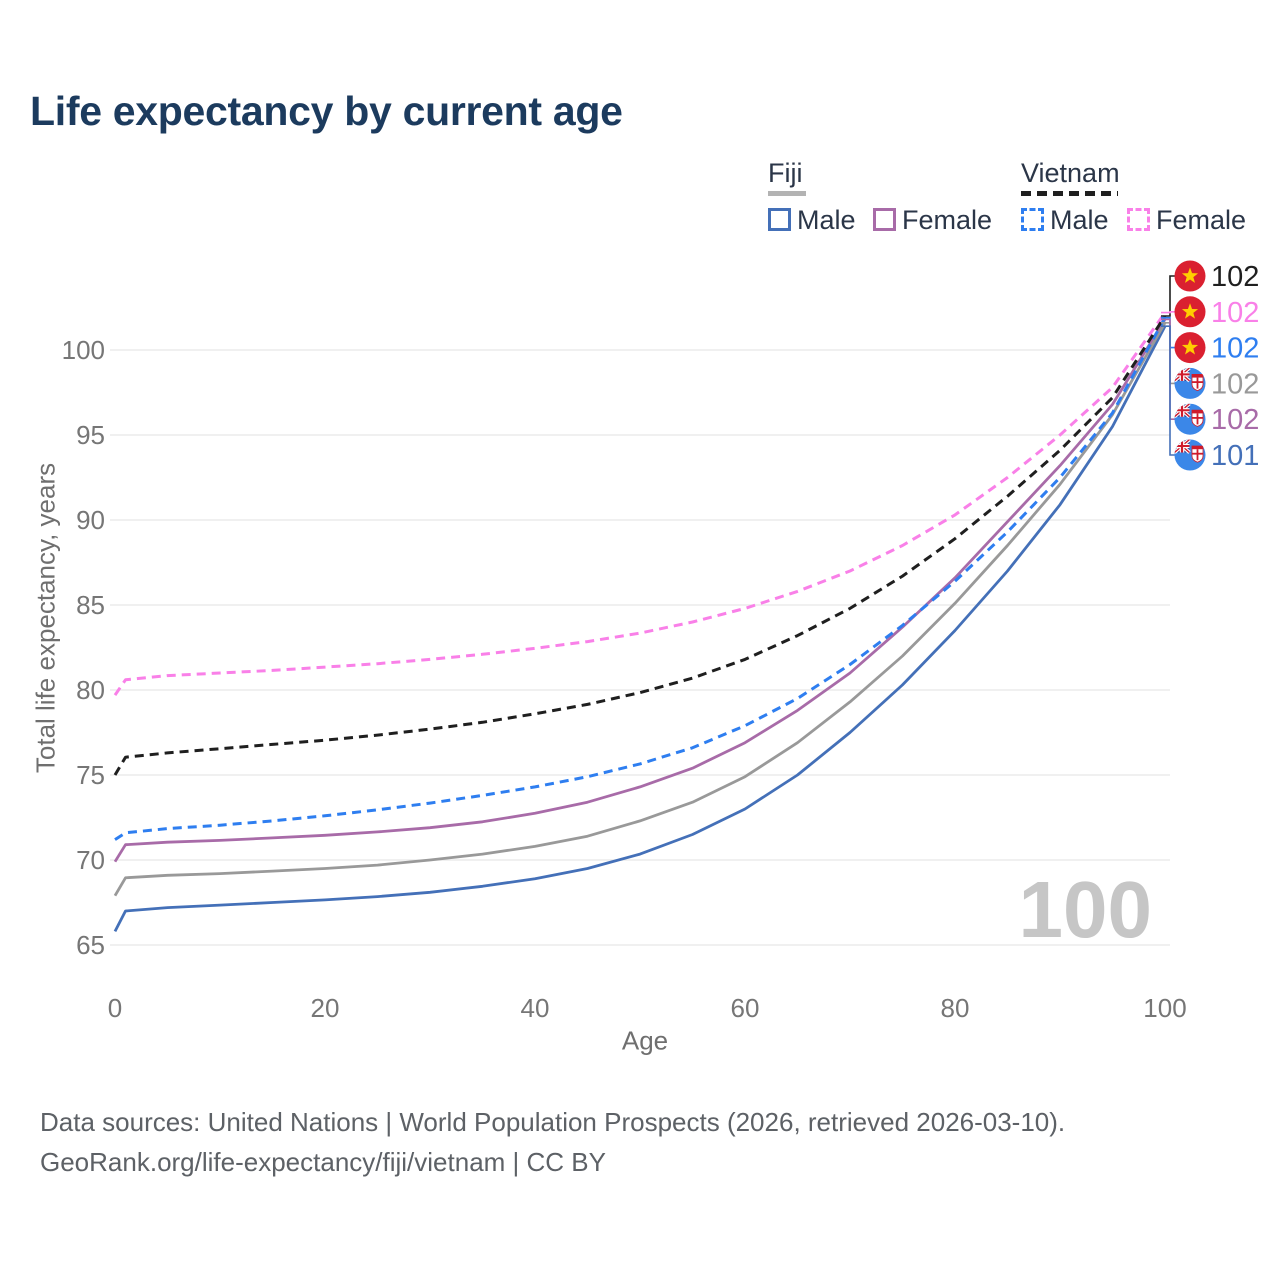 The image size is (1280, 1280). I want to click on x-tick-label: 20, so click(325, 1008).